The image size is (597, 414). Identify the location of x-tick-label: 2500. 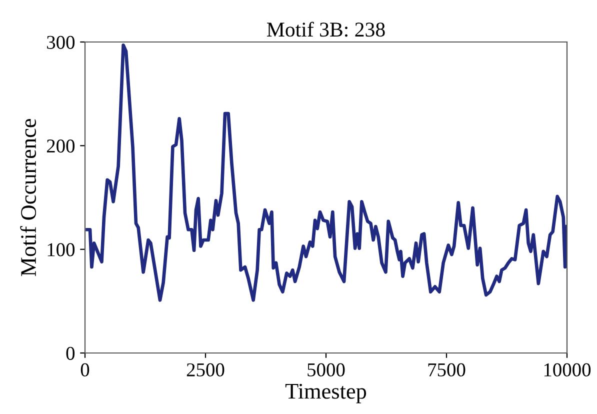
(205, 369).